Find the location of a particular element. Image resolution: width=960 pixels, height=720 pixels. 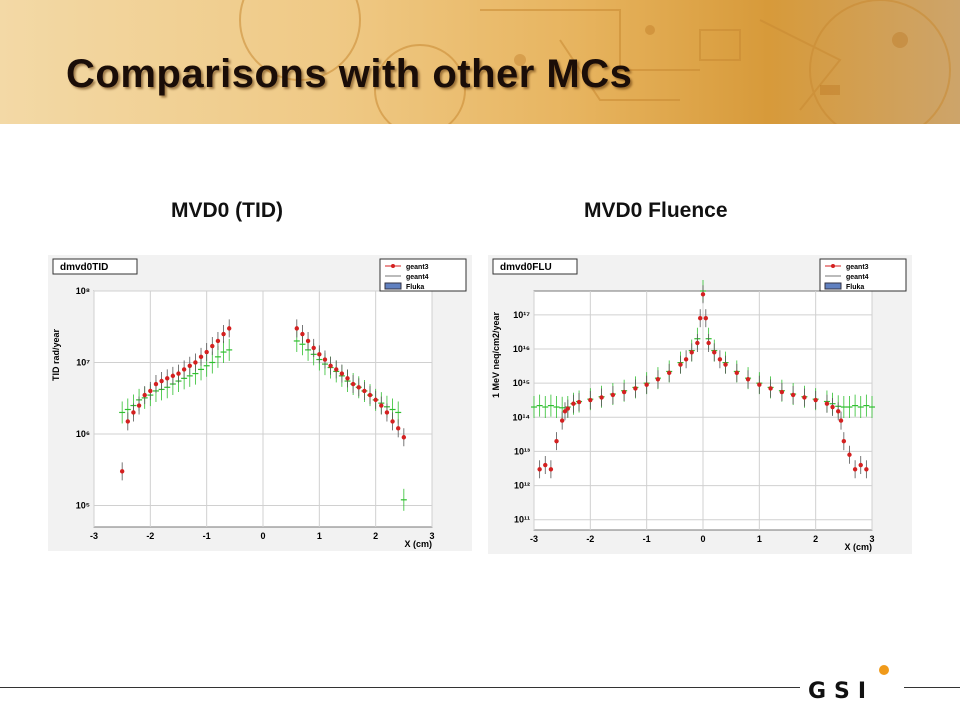

chart-title: dmvd0FLU is located at coordinates (526, 267).